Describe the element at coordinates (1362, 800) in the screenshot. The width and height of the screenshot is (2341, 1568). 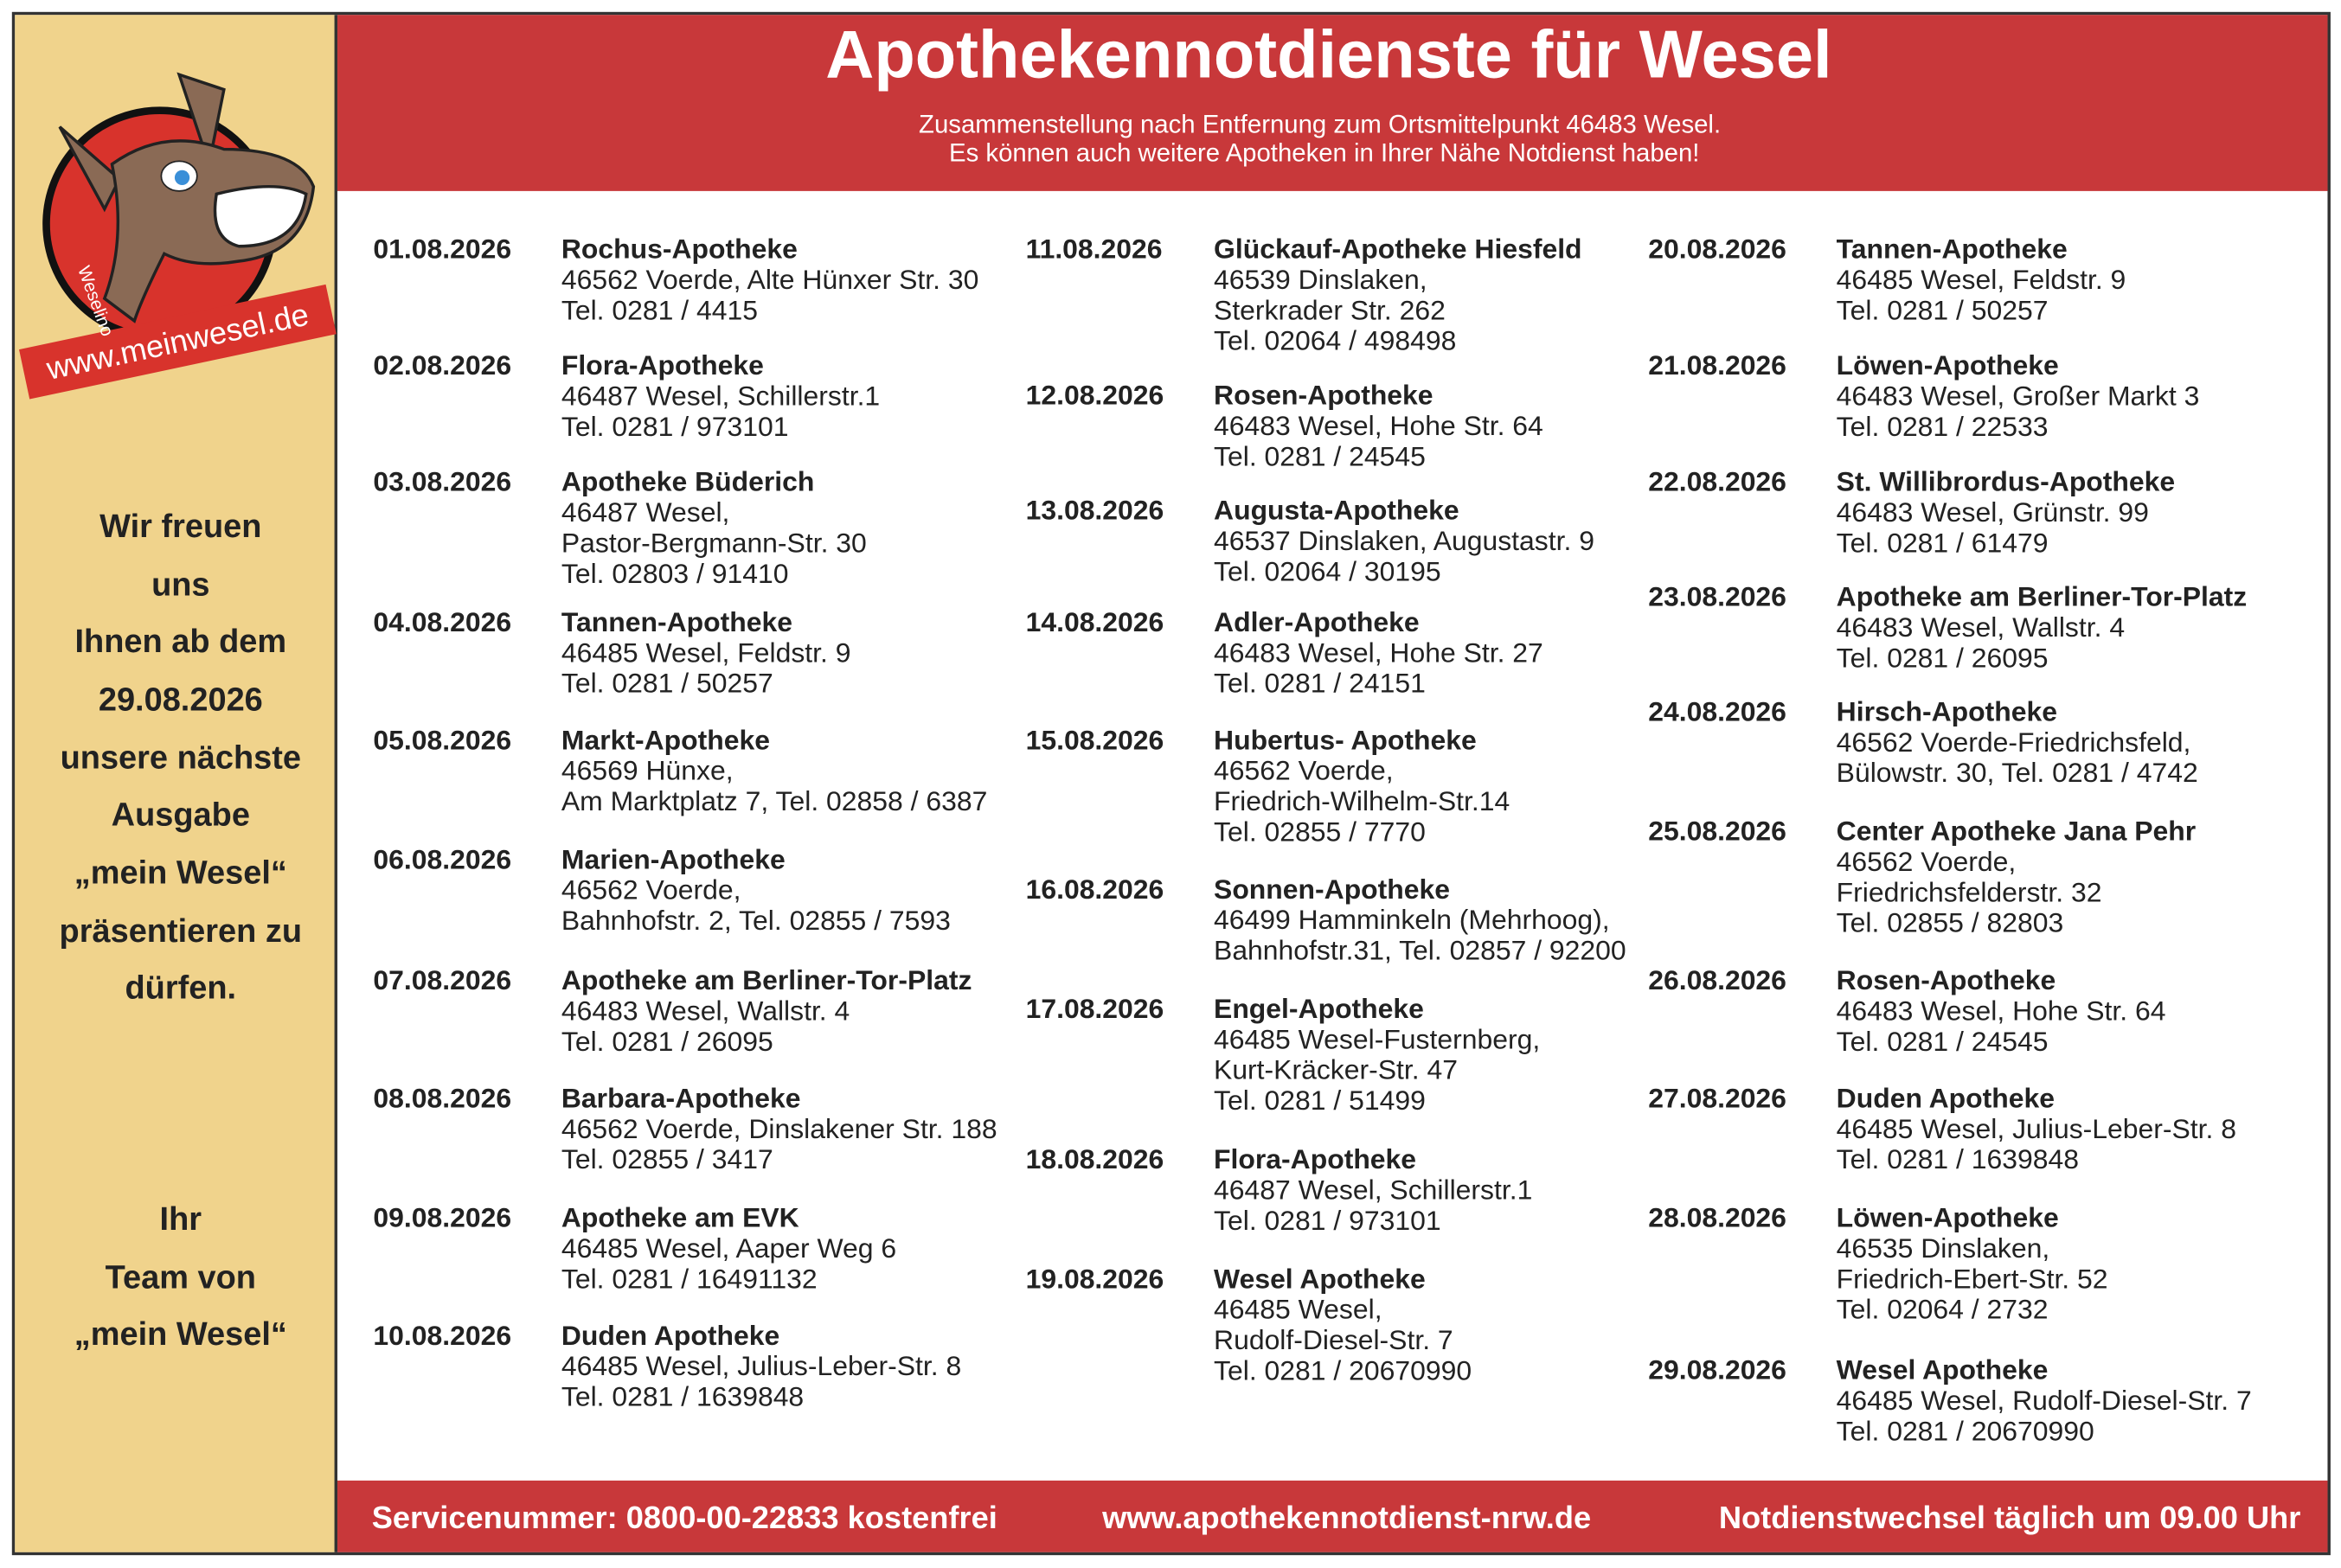
I see `pharmacy-detail: Friedrich-Wilhelm-Str.14` at that location.